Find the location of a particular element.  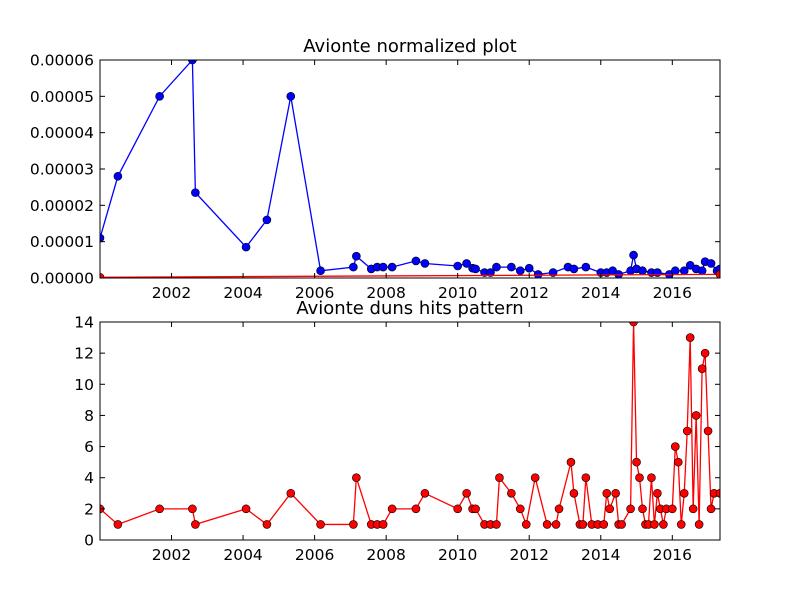

x-tick-label: 2006 is located at coordinates (314, 555).